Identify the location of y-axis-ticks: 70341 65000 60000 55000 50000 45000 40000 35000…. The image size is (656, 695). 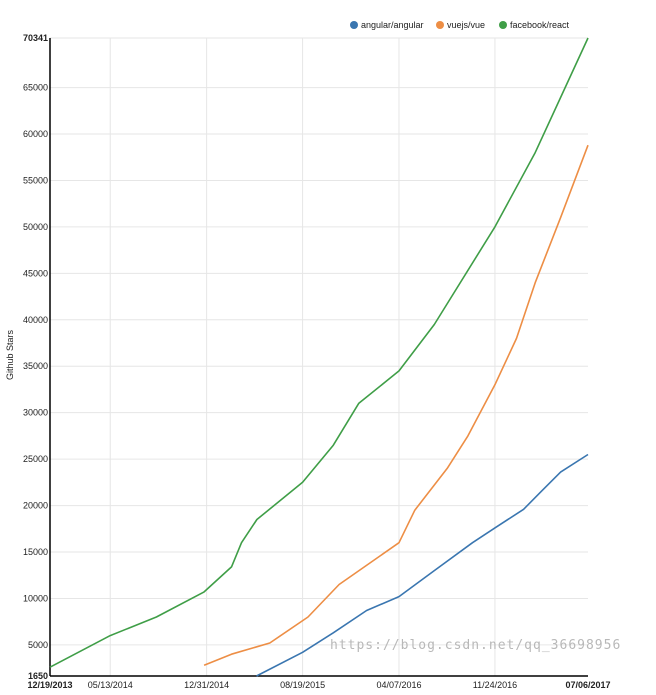
(35, 357).